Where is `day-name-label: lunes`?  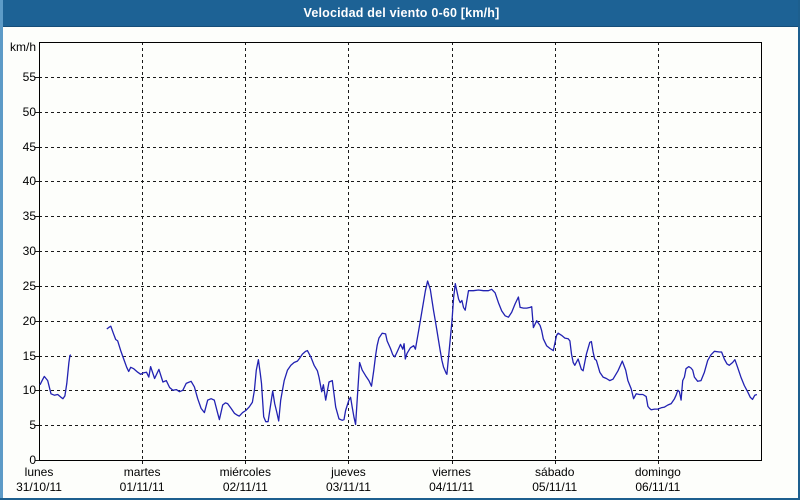 day-name-label: lunes is located at coordinates (39, 472).